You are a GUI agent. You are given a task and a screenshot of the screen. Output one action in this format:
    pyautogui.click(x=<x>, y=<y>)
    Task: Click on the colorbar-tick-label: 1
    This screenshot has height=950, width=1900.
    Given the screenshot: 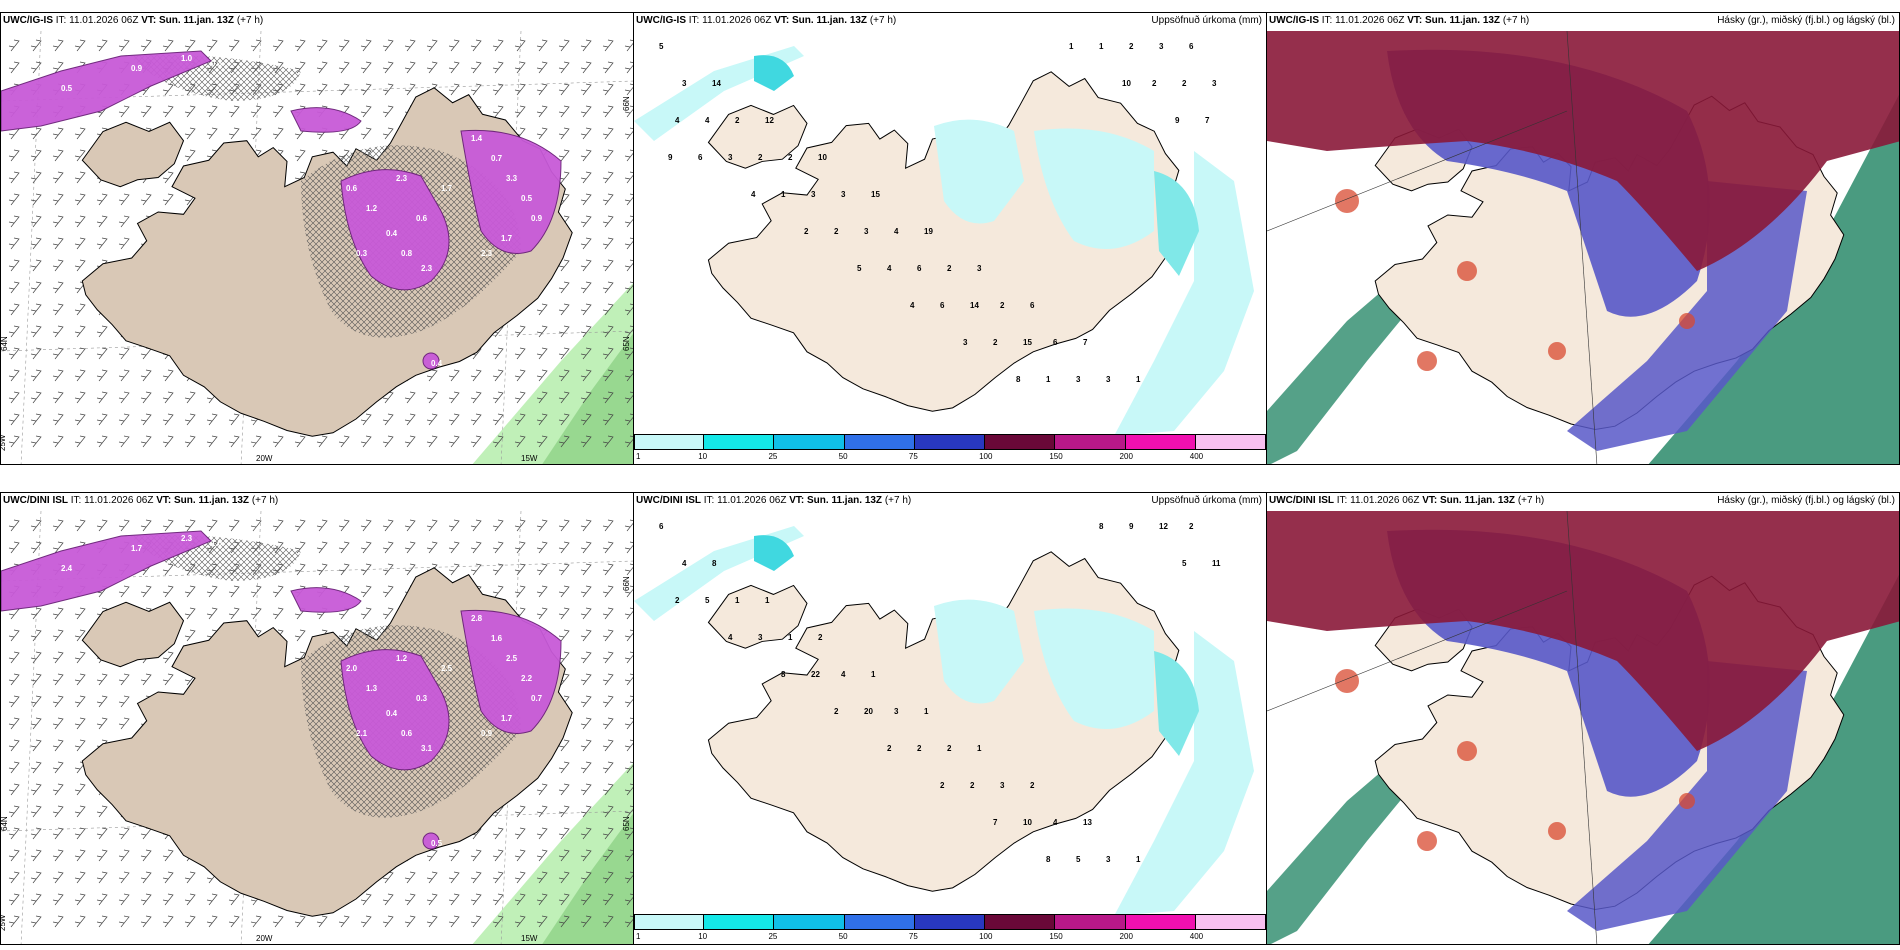 What is the action you would take?
    pyautogui.click(x=638, y=456)
    